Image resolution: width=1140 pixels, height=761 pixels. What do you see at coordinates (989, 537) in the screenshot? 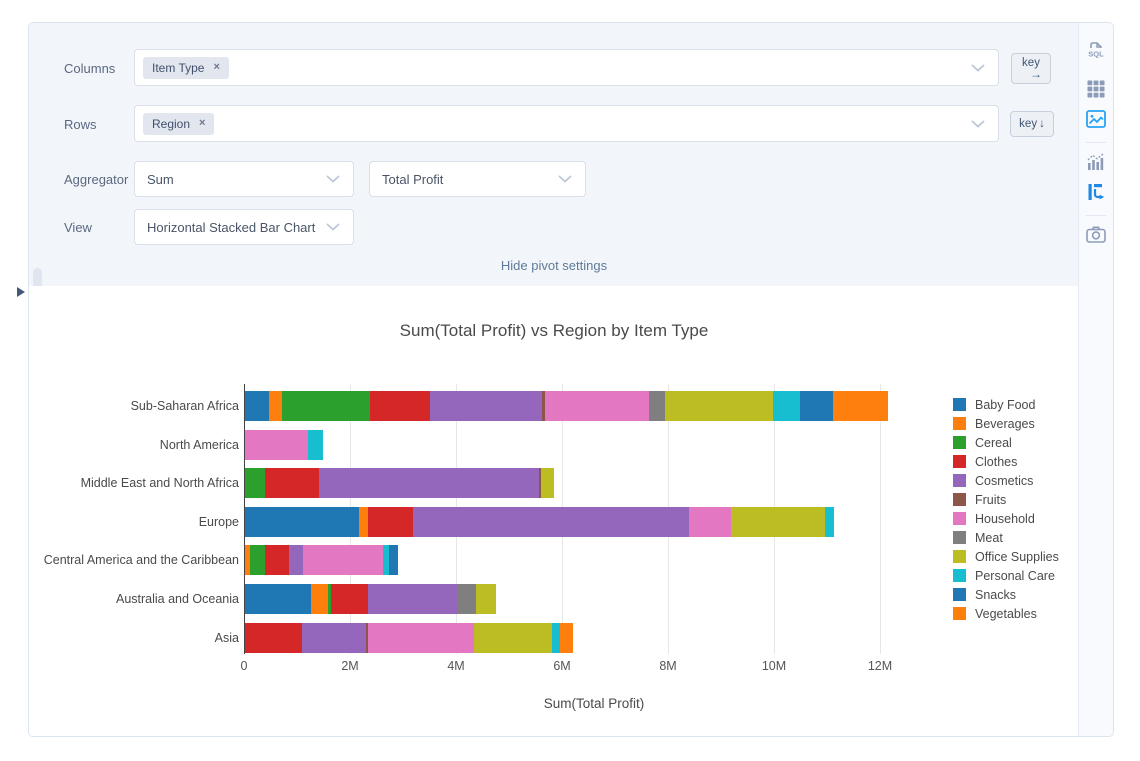
I see `legend-label: Meat` at bounding box center [989, 537].